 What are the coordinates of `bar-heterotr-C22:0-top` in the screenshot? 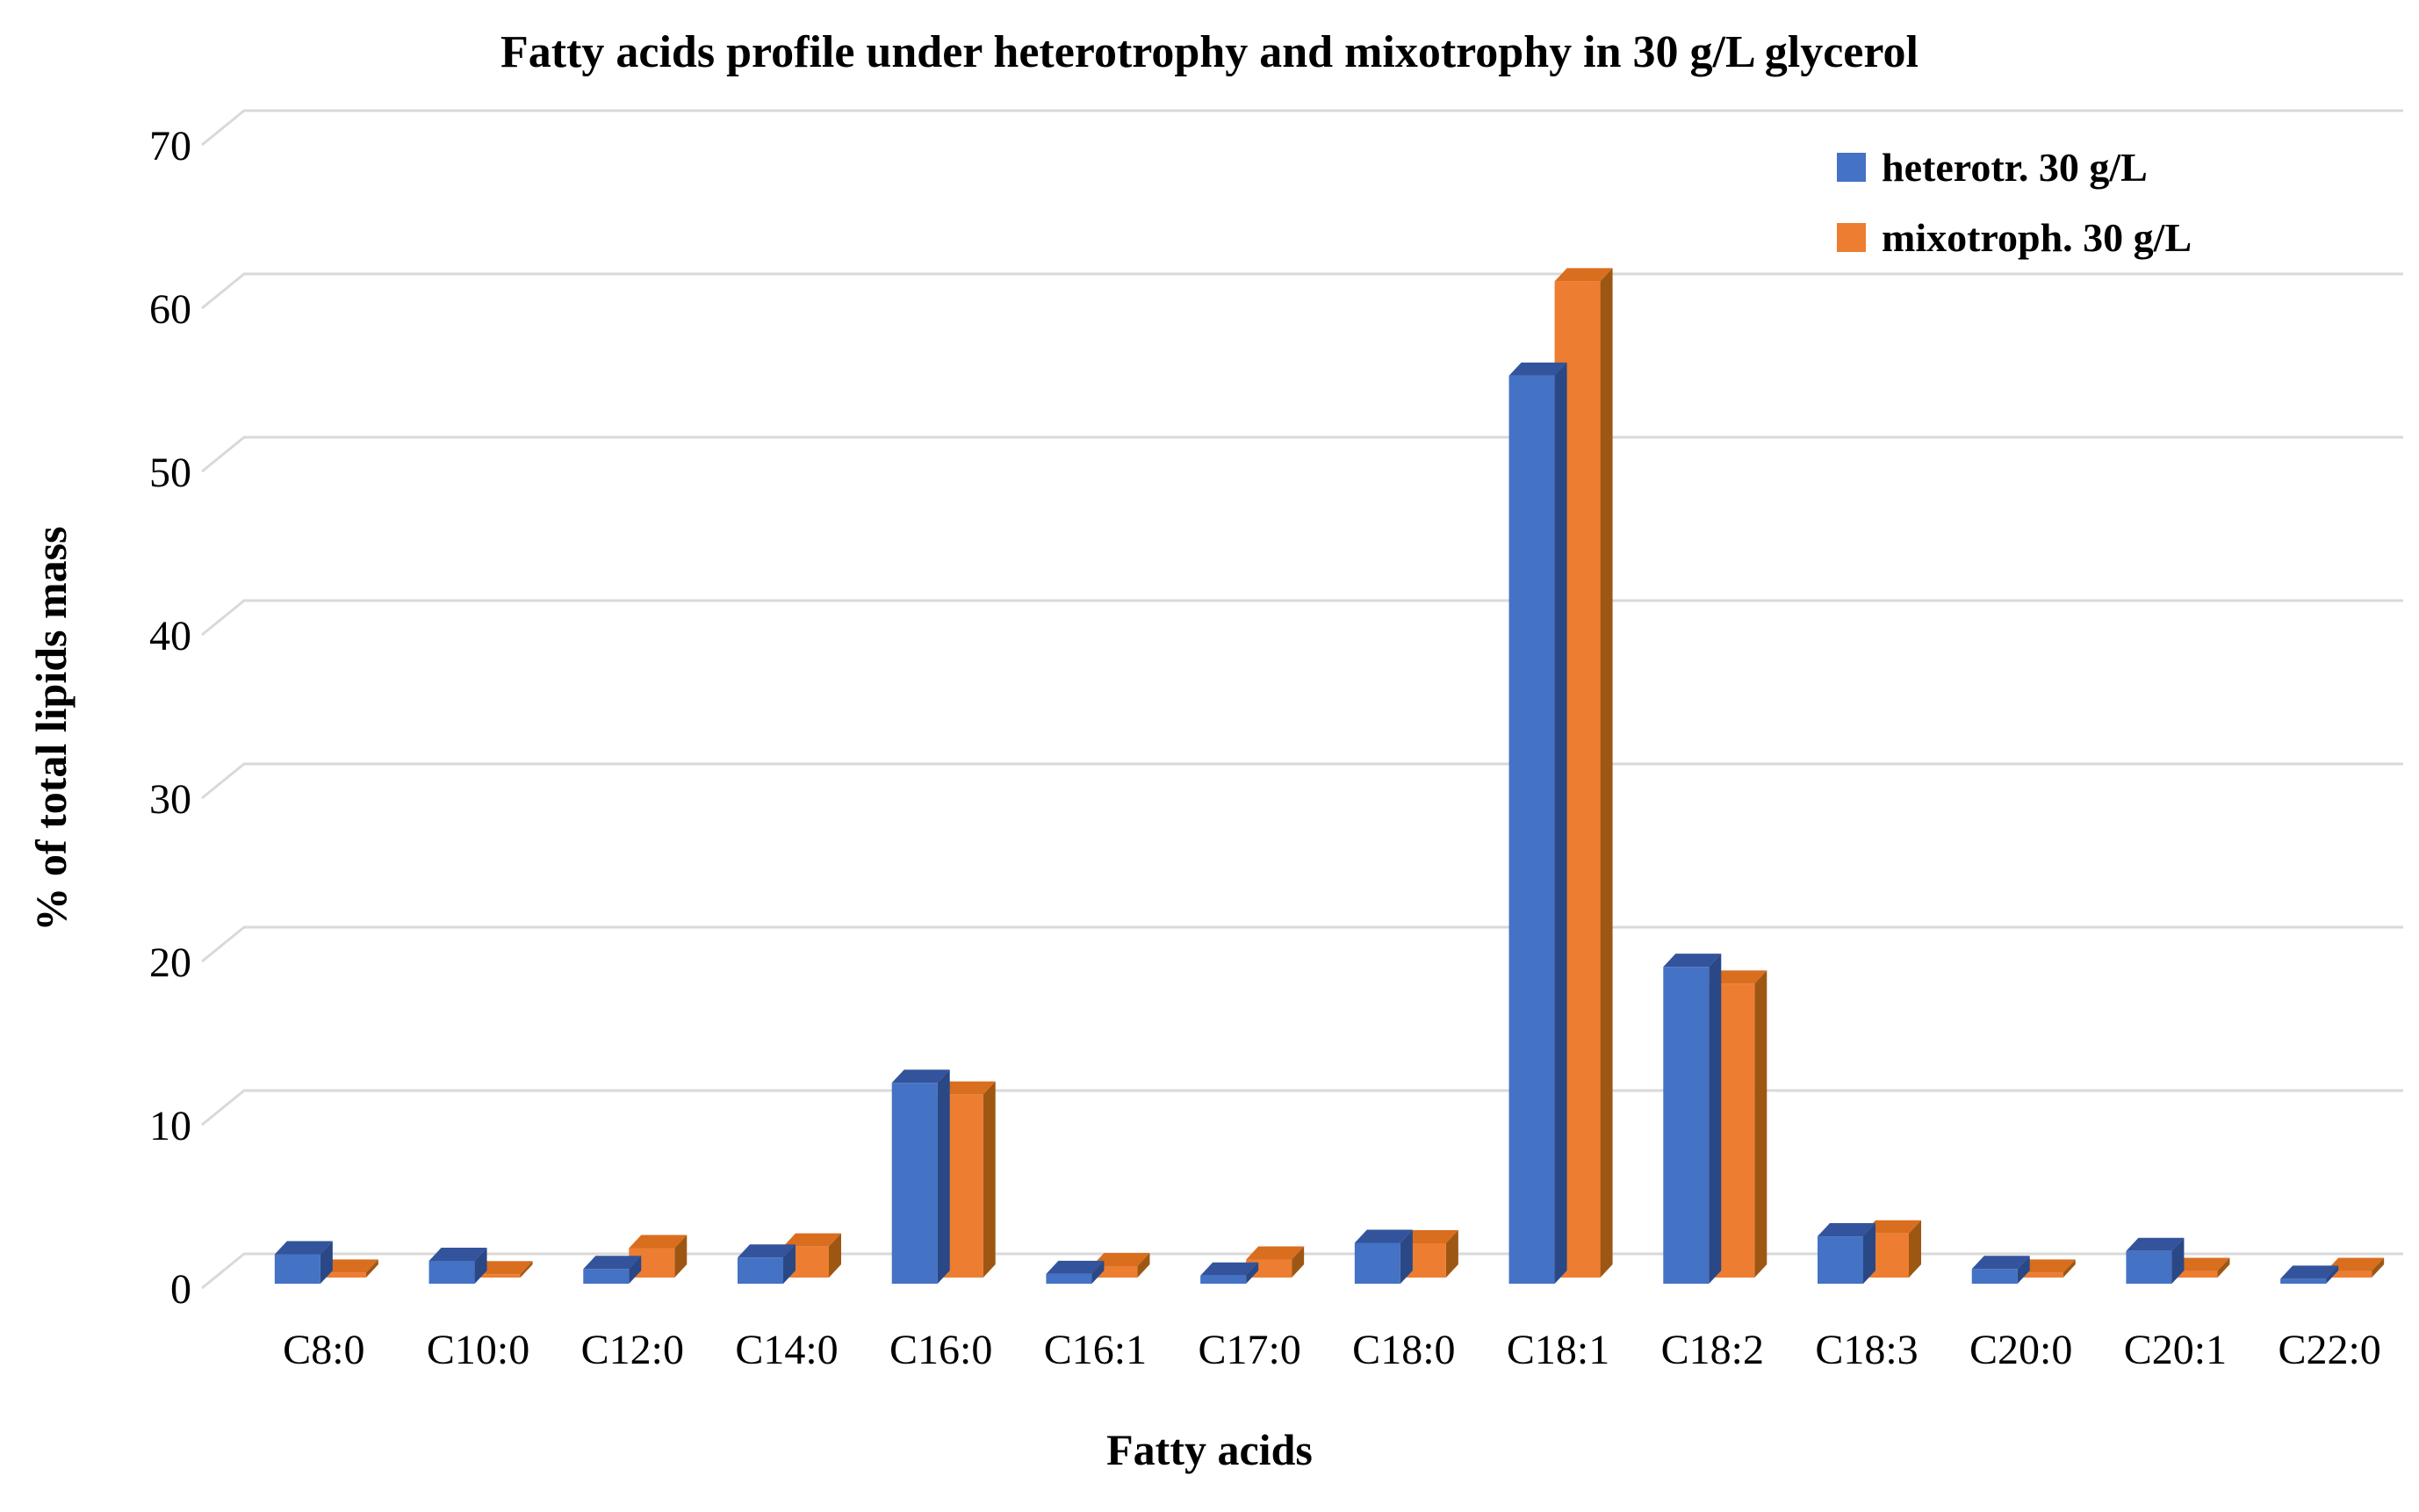 It's located at (2310, 1272).